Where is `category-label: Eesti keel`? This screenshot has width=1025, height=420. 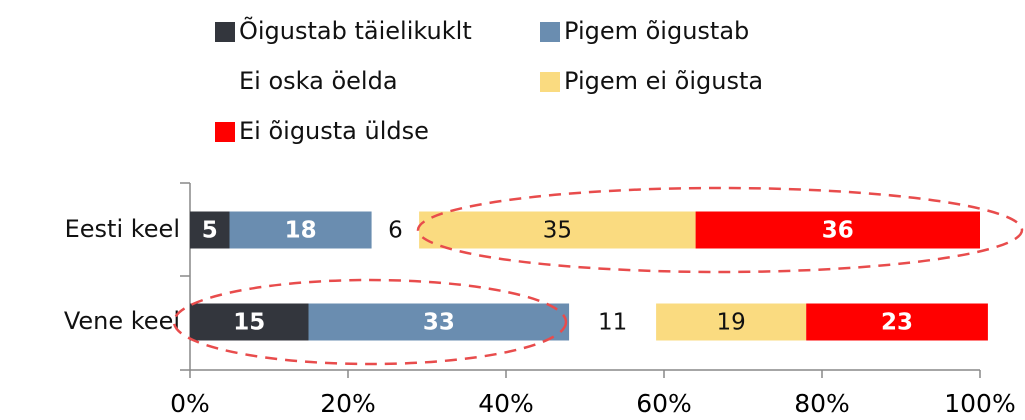 category-label: Eesti keel is located at coordinates (122, 229).